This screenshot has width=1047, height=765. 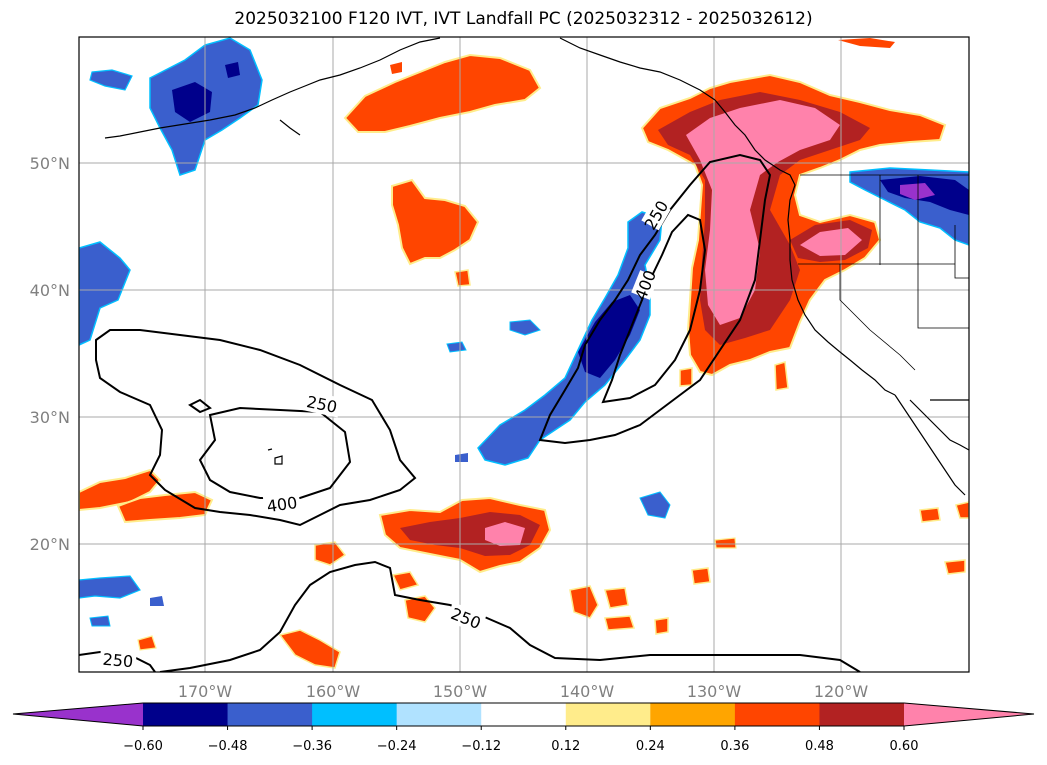 I want to click on colorbar-tick-label: −0.36, so click(x=312, y=746).